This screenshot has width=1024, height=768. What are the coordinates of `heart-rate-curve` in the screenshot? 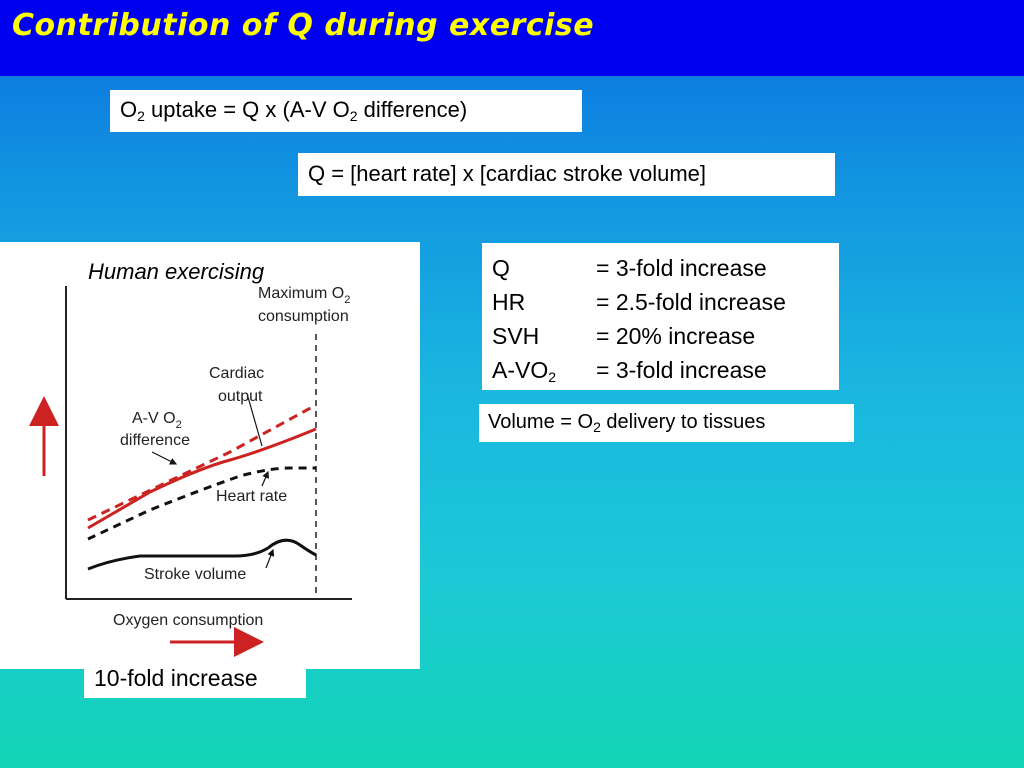 It's located at (201, 503).